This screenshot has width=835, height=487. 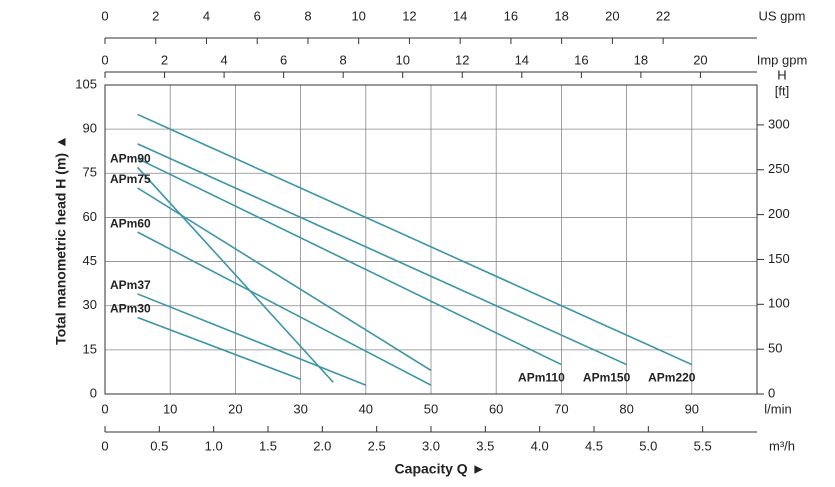 I want to click on y2-tick-label: 100, so click(x=779, y=303).